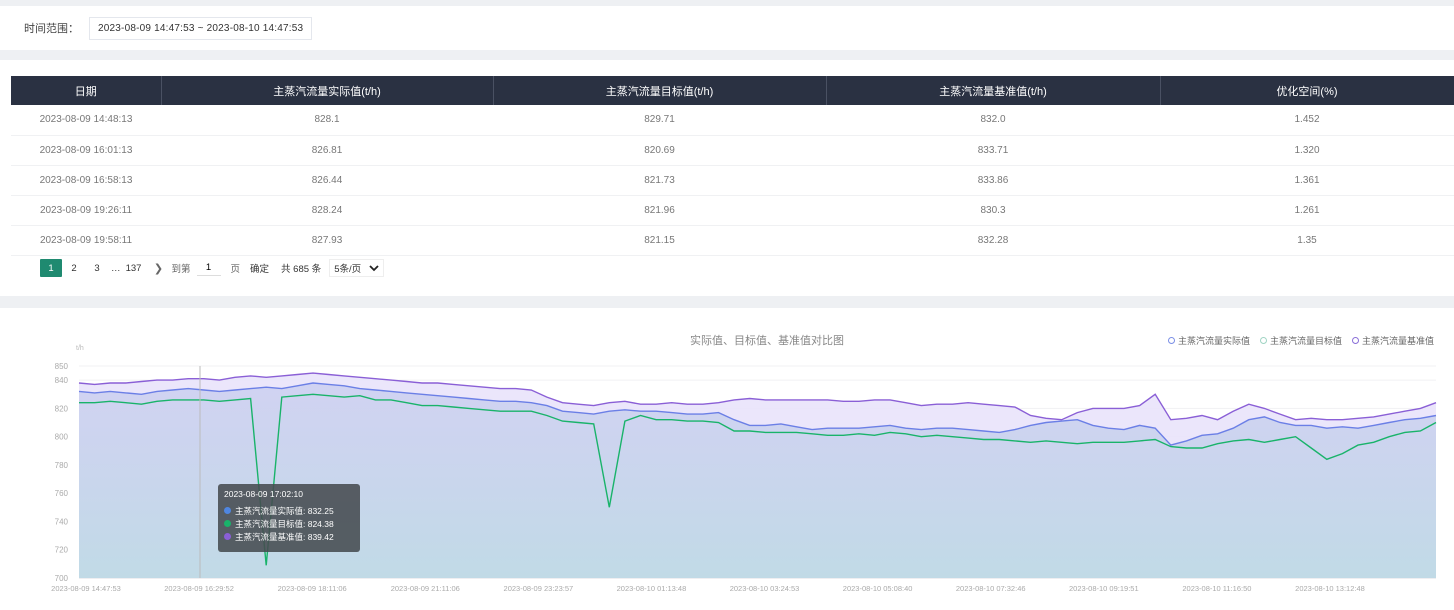  I want to click on actual-series-line, so click(757, 414).